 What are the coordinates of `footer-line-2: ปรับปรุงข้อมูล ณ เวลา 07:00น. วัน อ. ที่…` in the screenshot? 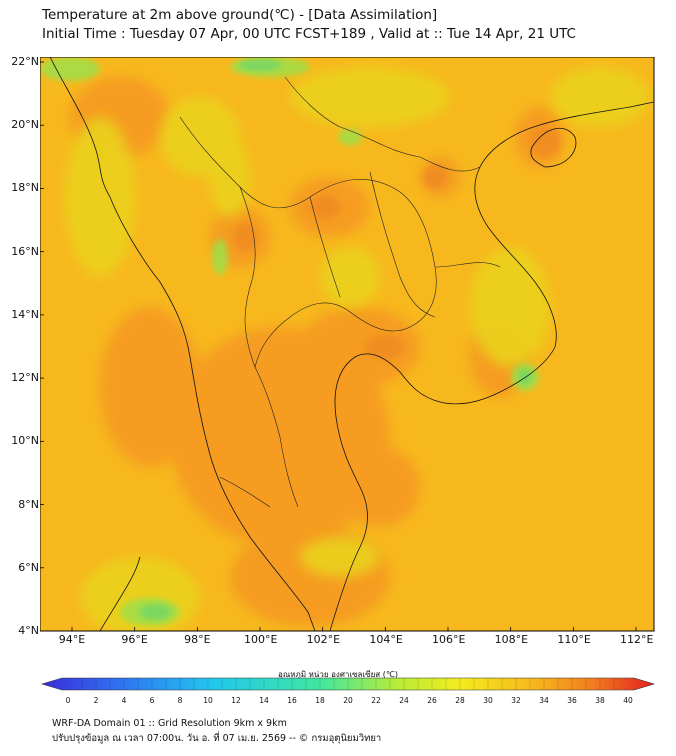 It's located at (217, 738).